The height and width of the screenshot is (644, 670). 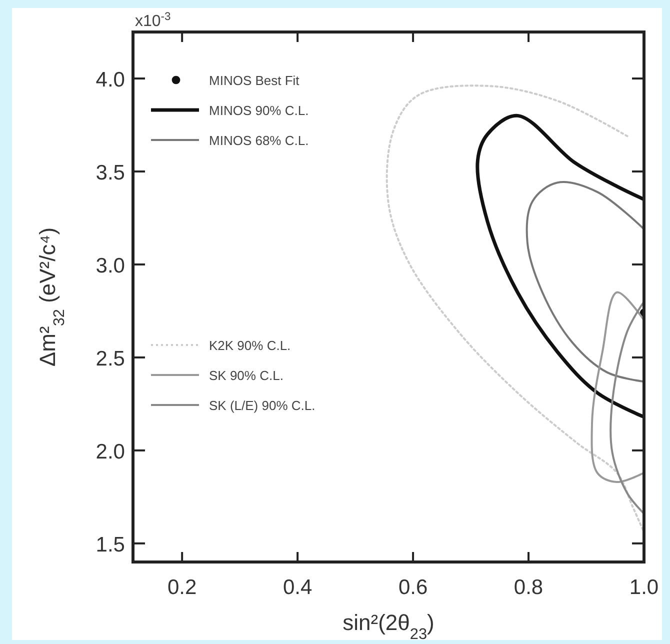 I want to click on x-tick-label: 0.2, so click(x=182, y=587).